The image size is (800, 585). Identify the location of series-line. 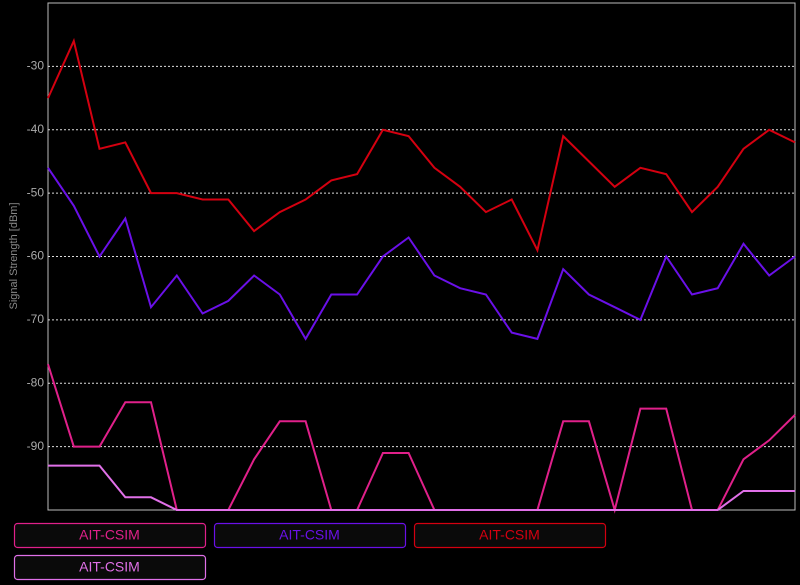
(421, 487).